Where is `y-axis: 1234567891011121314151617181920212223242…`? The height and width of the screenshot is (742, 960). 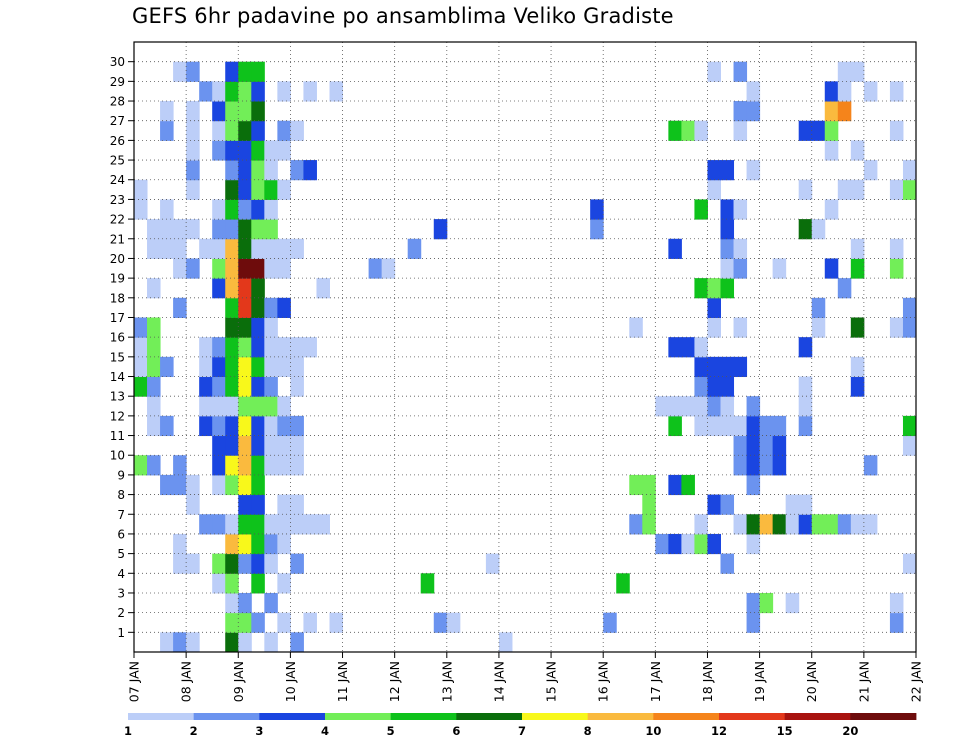
y-axis: 1234567891011121314151617181920212223242… is located at coordinates (122, 347).